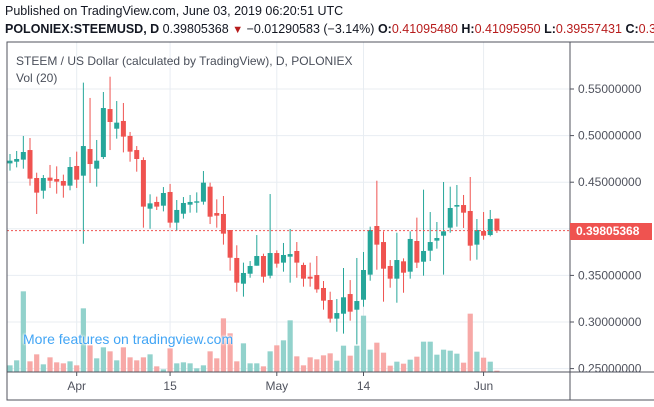  I want to click on high-value: 0.41095950, so click(507, 29).